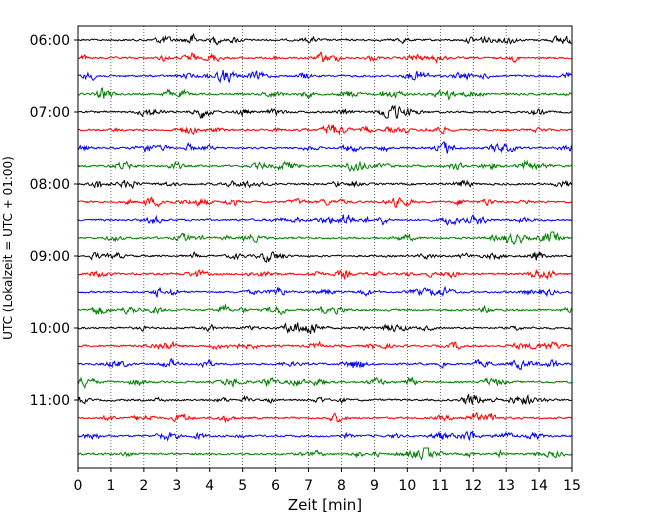 This screenshot has width=650, height=520. Describe the element at coordinates (50, 185) in the screenshot. I see `y-tick-label: 08:00` at that location.